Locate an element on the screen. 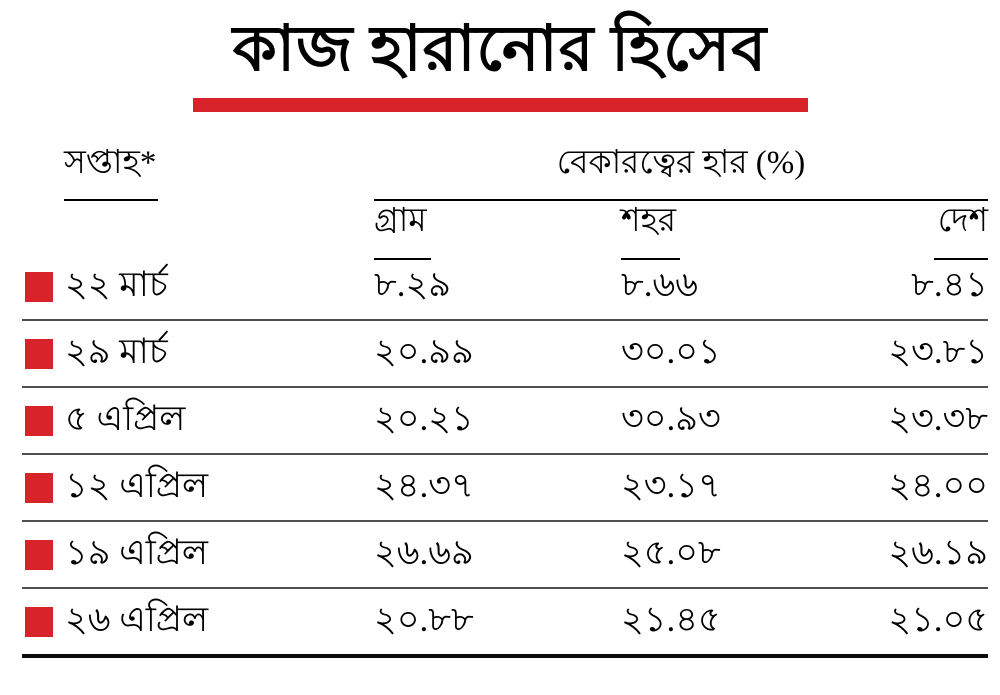 The image size is (1000, 695). week-cell: ৫ এপ্রিল is located at coordinates (198, 420).